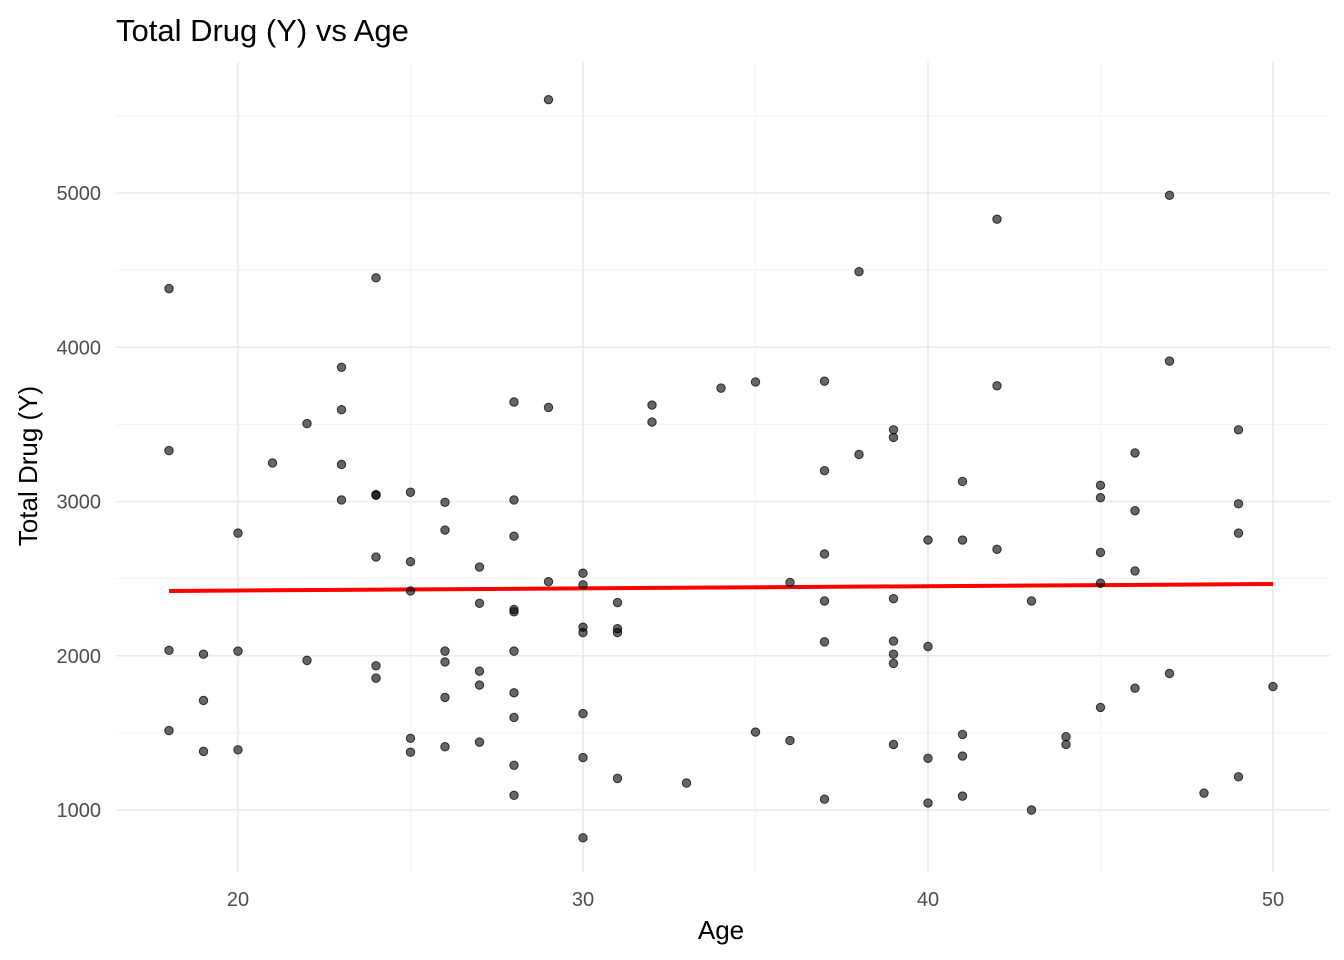 This screenshot has width=1344, height=960. What do you see at coordinates (755, 900) in the screenshot?
I see `x-axis-ticks: 20 30 40 50` at bounding box center [755, 900].